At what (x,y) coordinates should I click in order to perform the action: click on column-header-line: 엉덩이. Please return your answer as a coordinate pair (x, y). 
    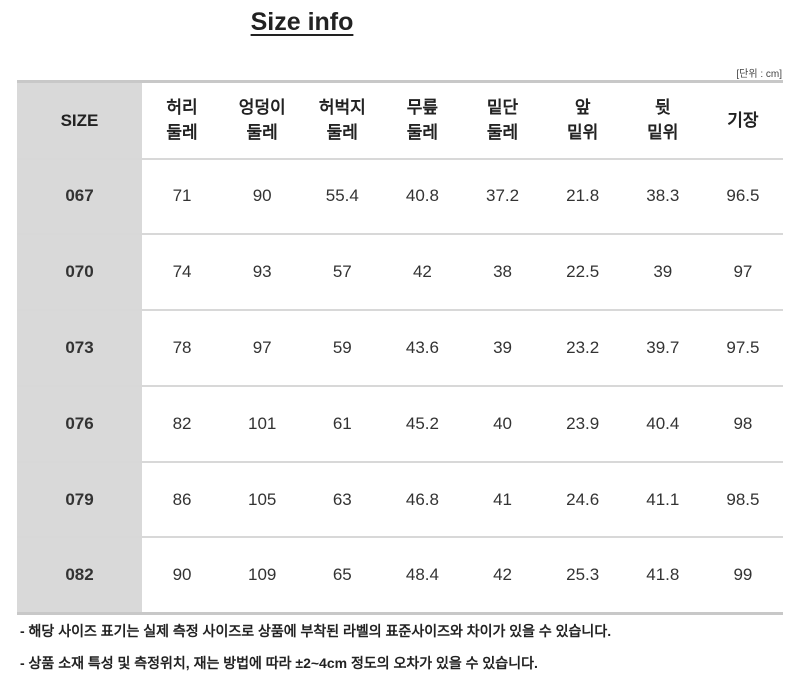
    Looking at the image, I should click on (262, 108).